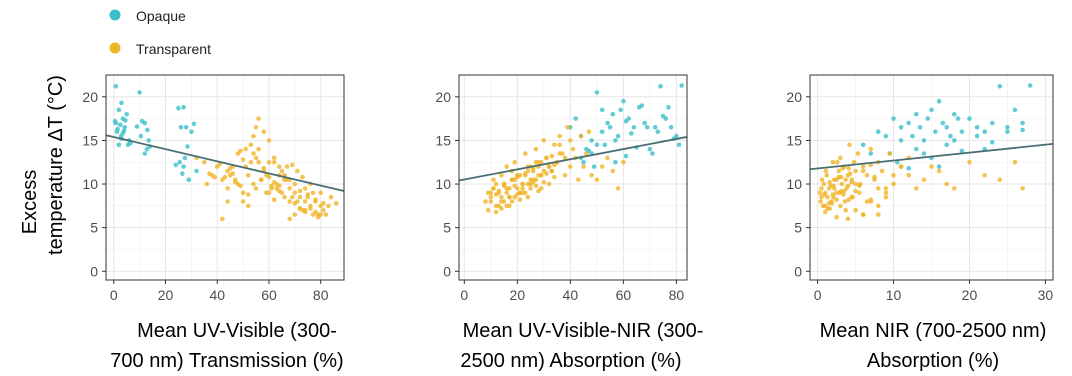 Image resolution: width=1072 pixels, height=376 pixels. What do you see at coordinates (818, 295) in the screenshot?
I see `x-tick-label: 0` at bounding box center [818, 295].